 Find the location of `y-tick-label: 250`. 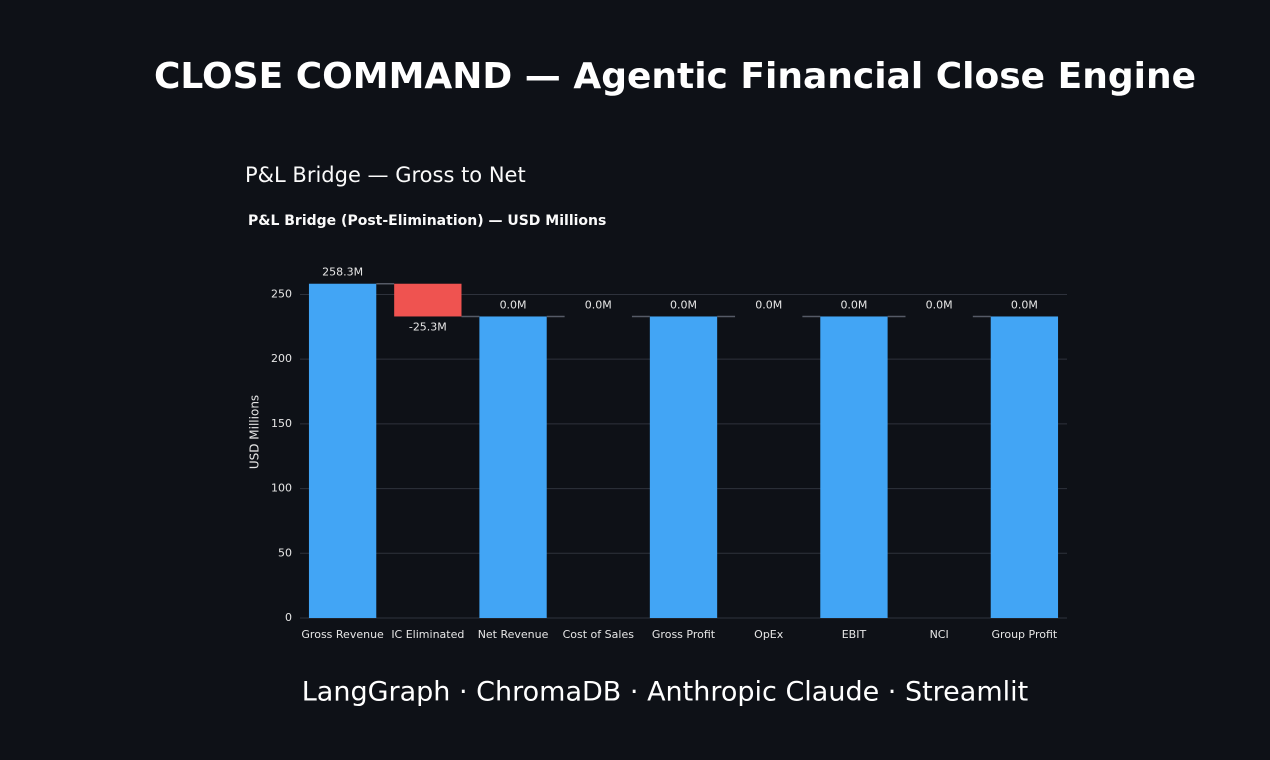

y-tick-label: 250 is located at coordinates (281, 293).